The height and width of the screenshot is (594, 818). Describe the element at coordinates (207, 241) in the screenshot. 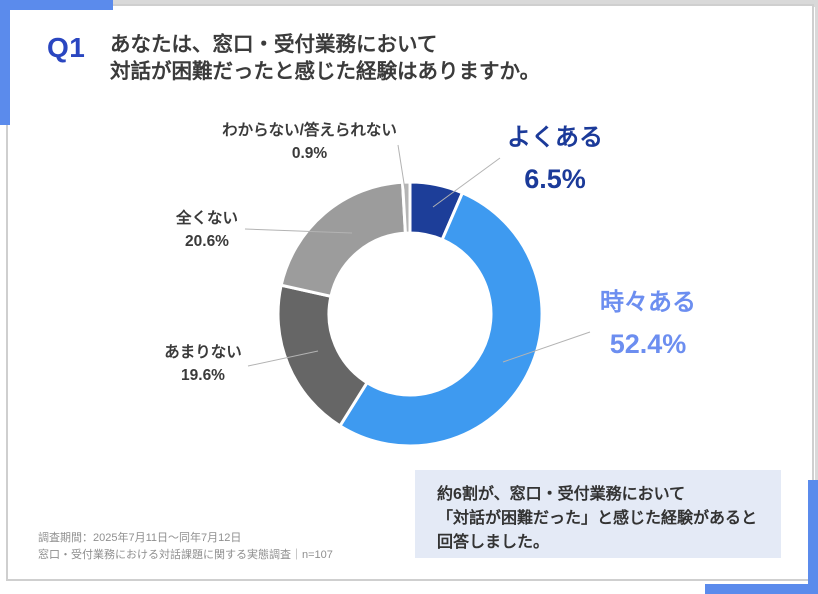

I see `slice-label-mattakunai-value: 20.6%` at that location.